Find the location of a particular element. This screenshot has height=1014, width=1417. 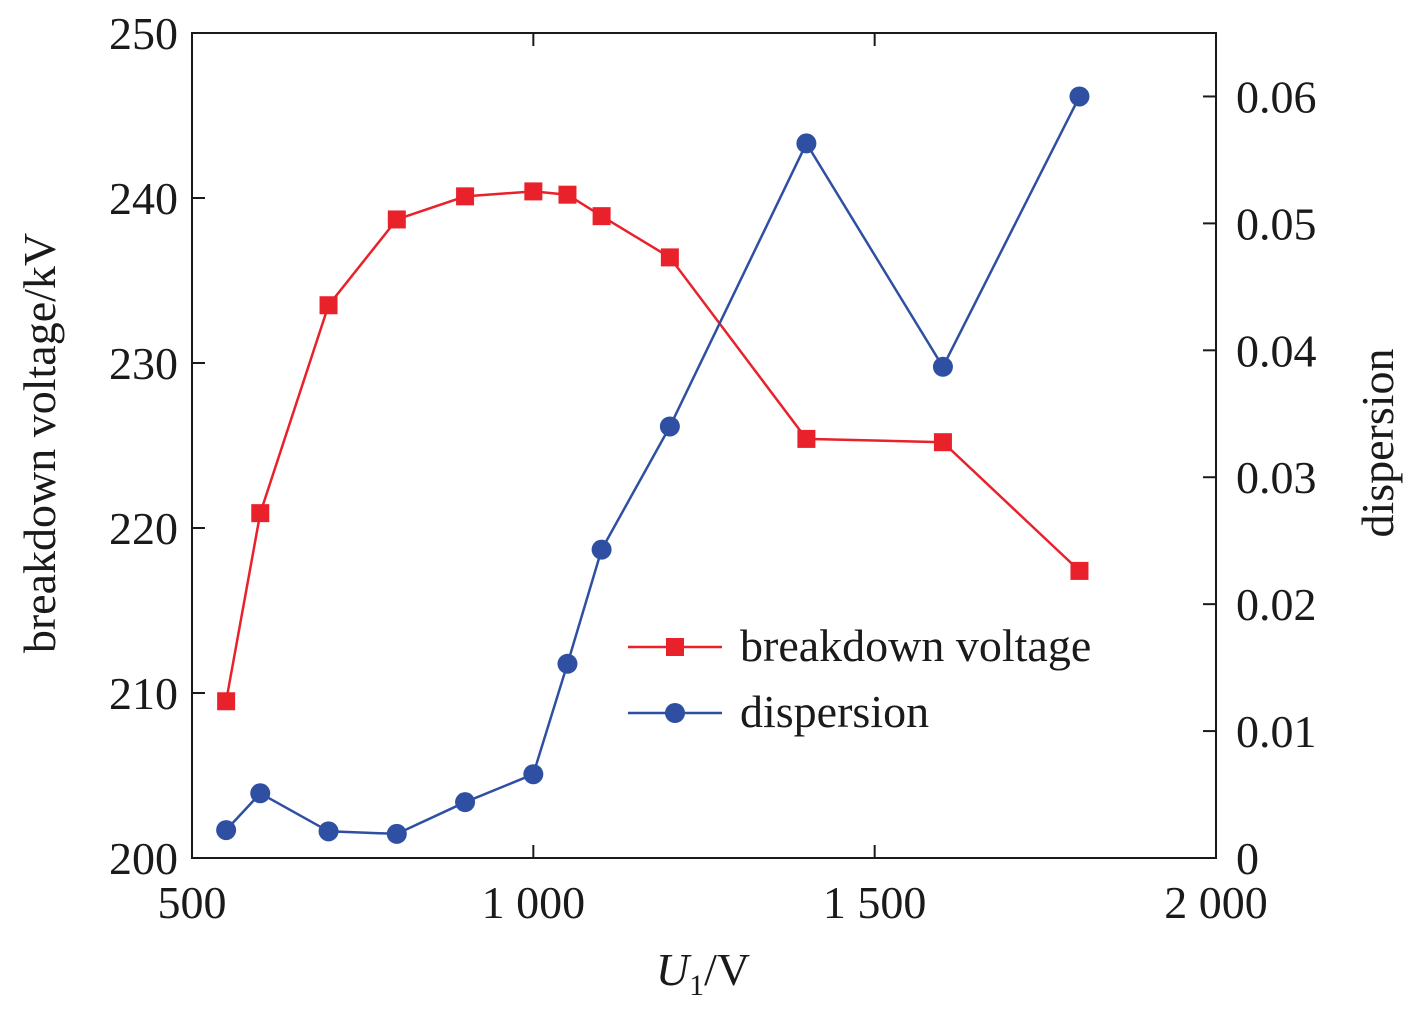

x-tick-label: 500 is located at coordinates (192, 902).